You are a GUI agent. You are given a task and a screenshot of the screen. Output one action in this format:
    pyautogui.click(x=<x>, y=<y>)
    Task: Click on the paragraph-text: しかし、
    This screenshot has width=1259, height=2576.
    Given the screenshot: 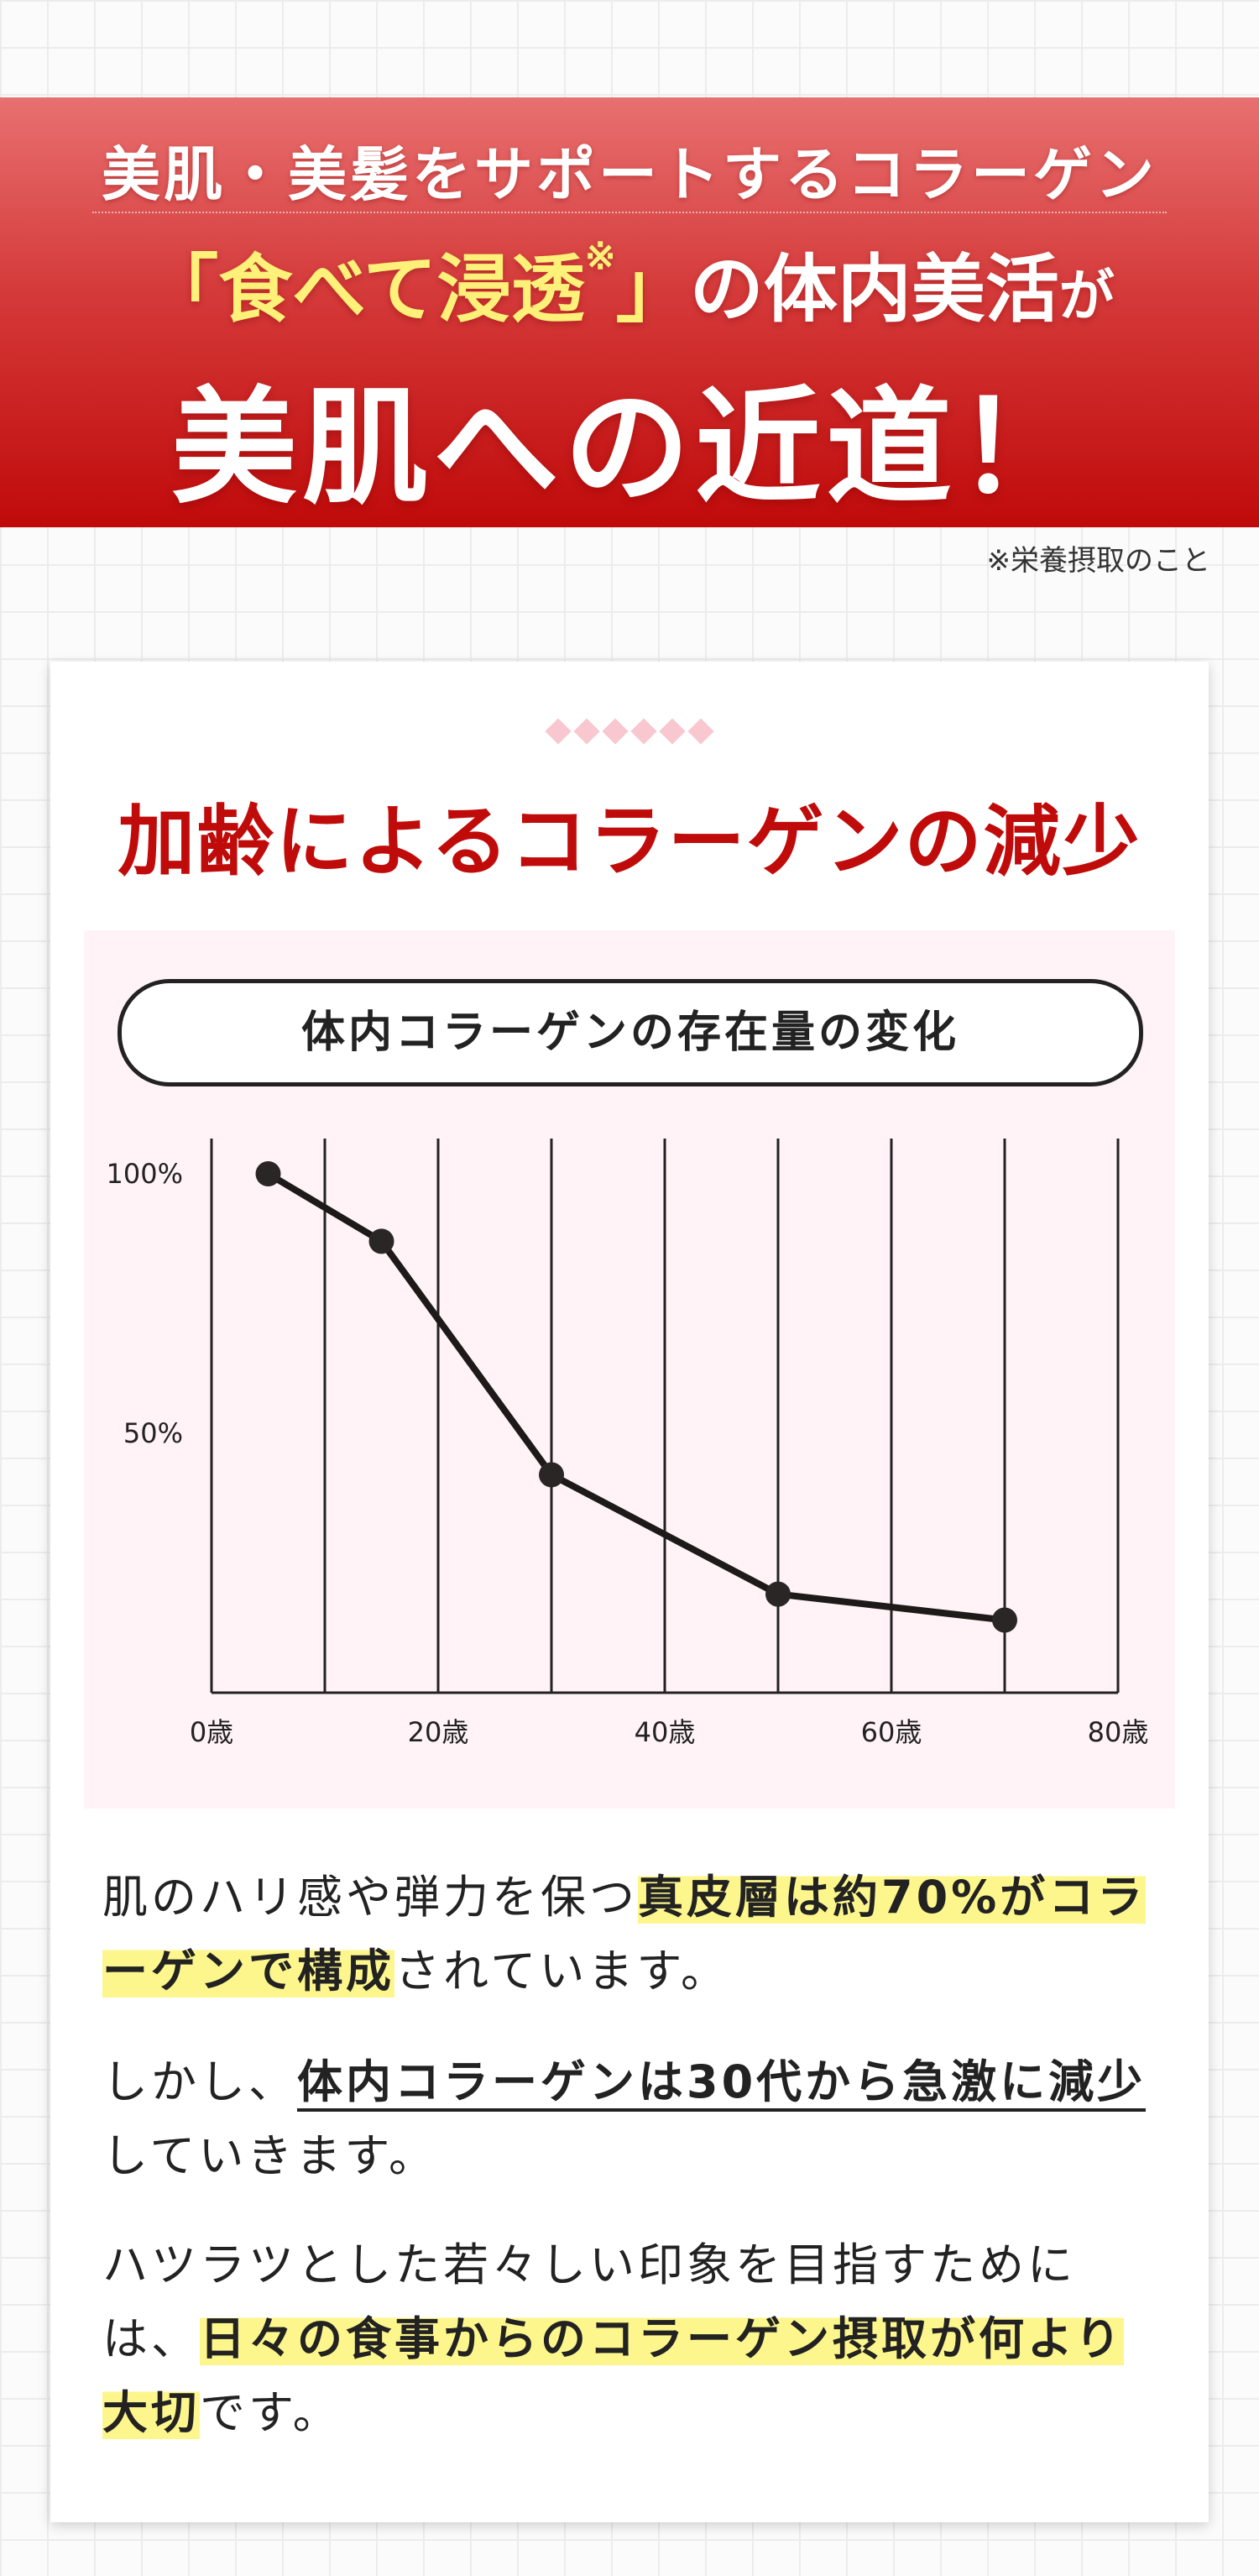 What is the action you would take?
    pyautogui.click(x=199, y=2081)
    